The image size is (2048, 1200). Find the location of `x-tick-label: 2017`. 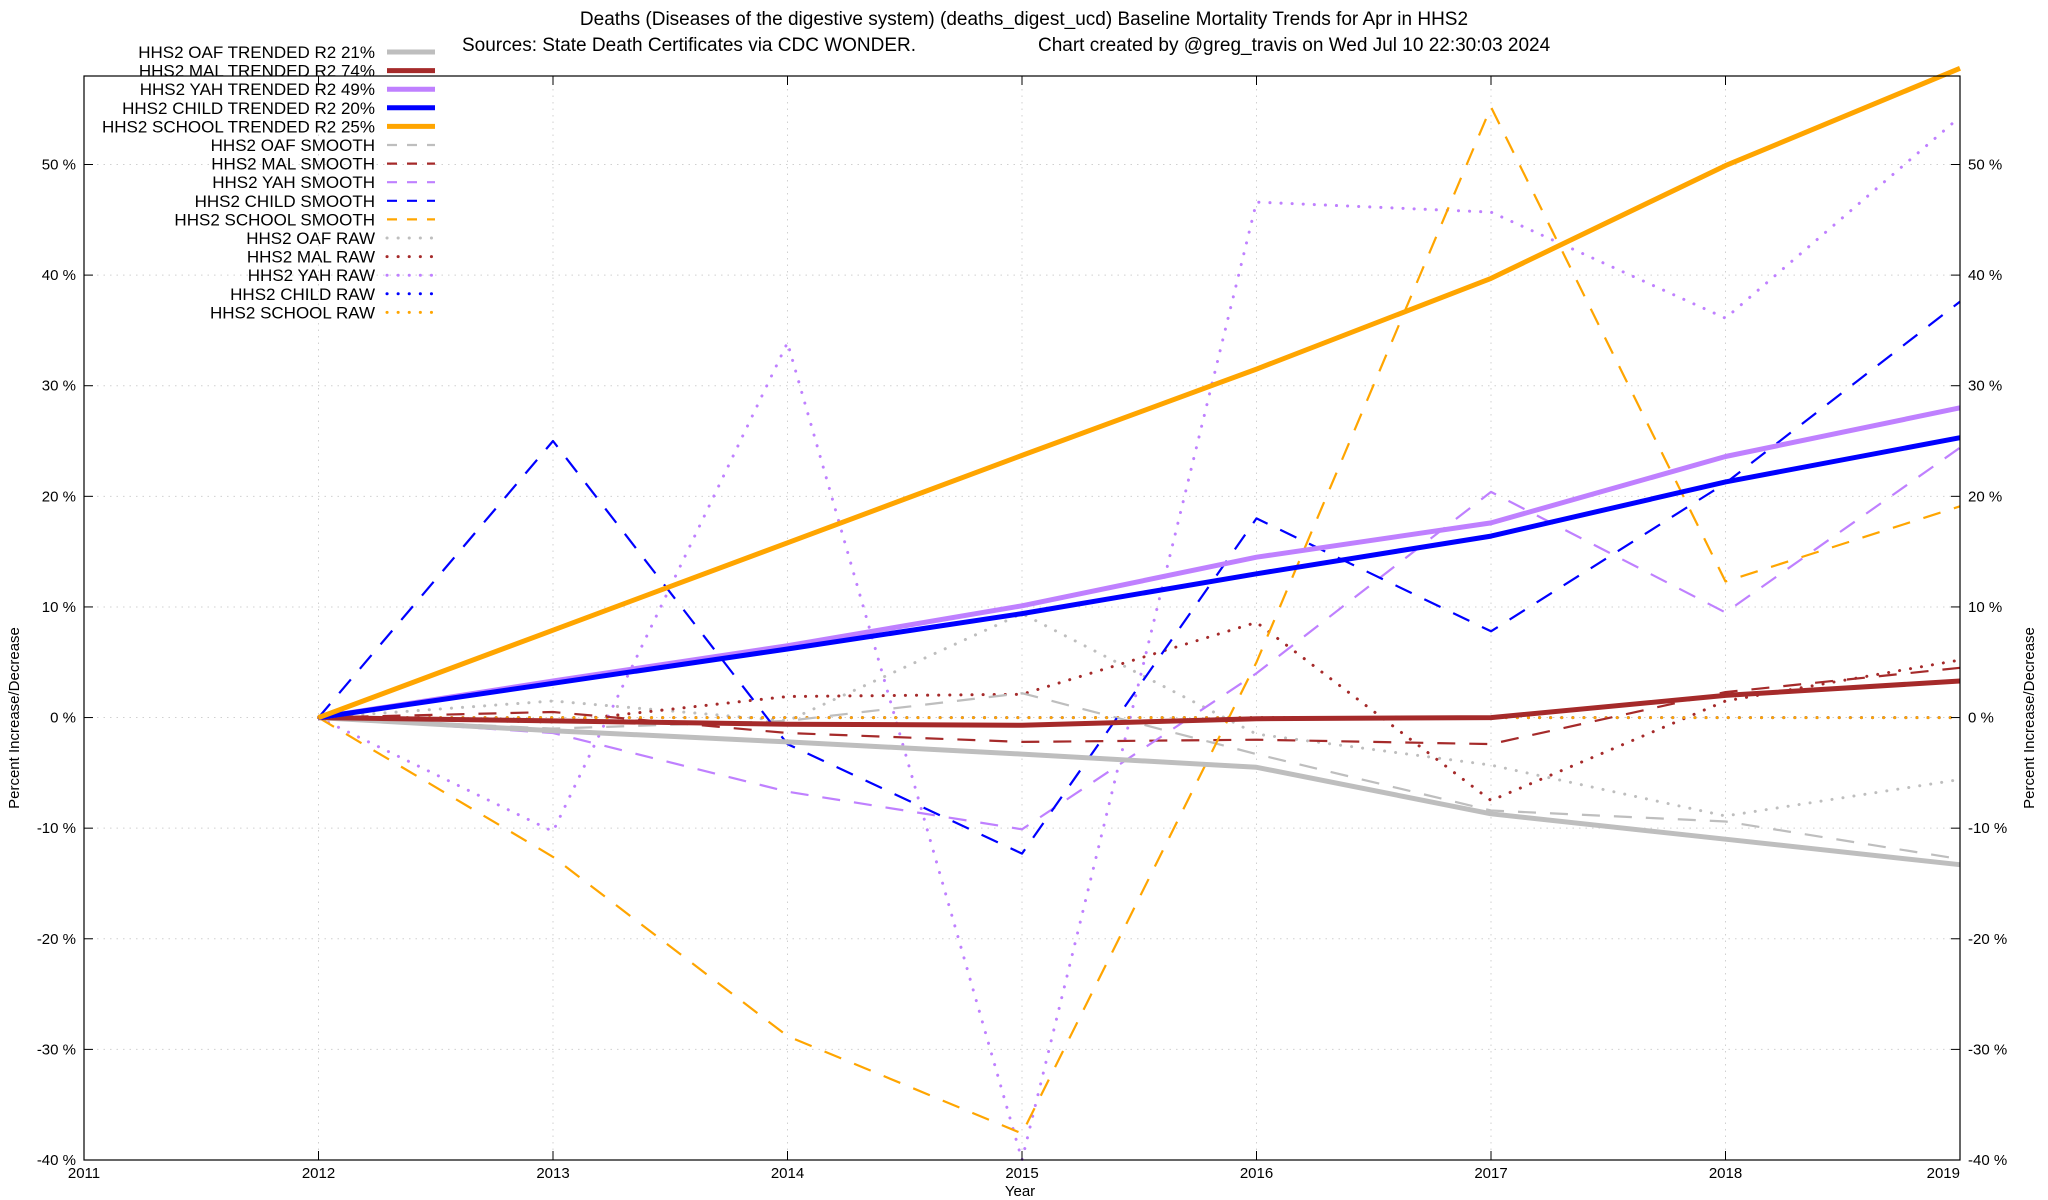

x-tick-label: 2017 is located at coordinates (1490, 1173).